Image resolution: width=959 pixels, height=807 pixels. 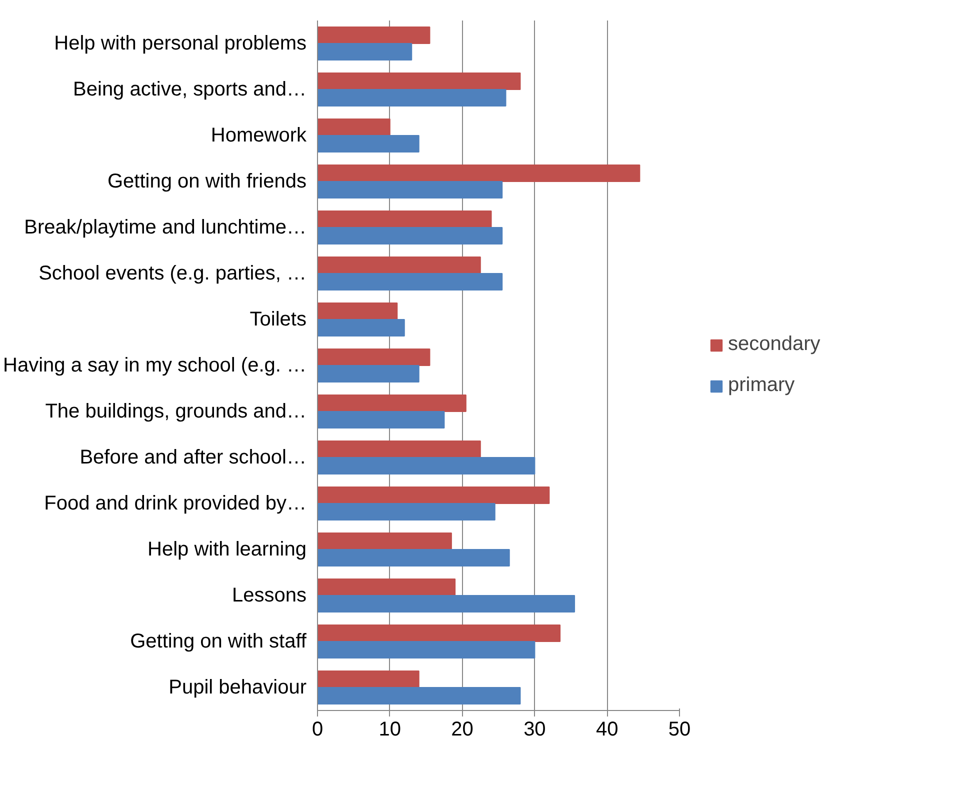 I want to click on x-tick-label: 0, so click(x=318, y=729).